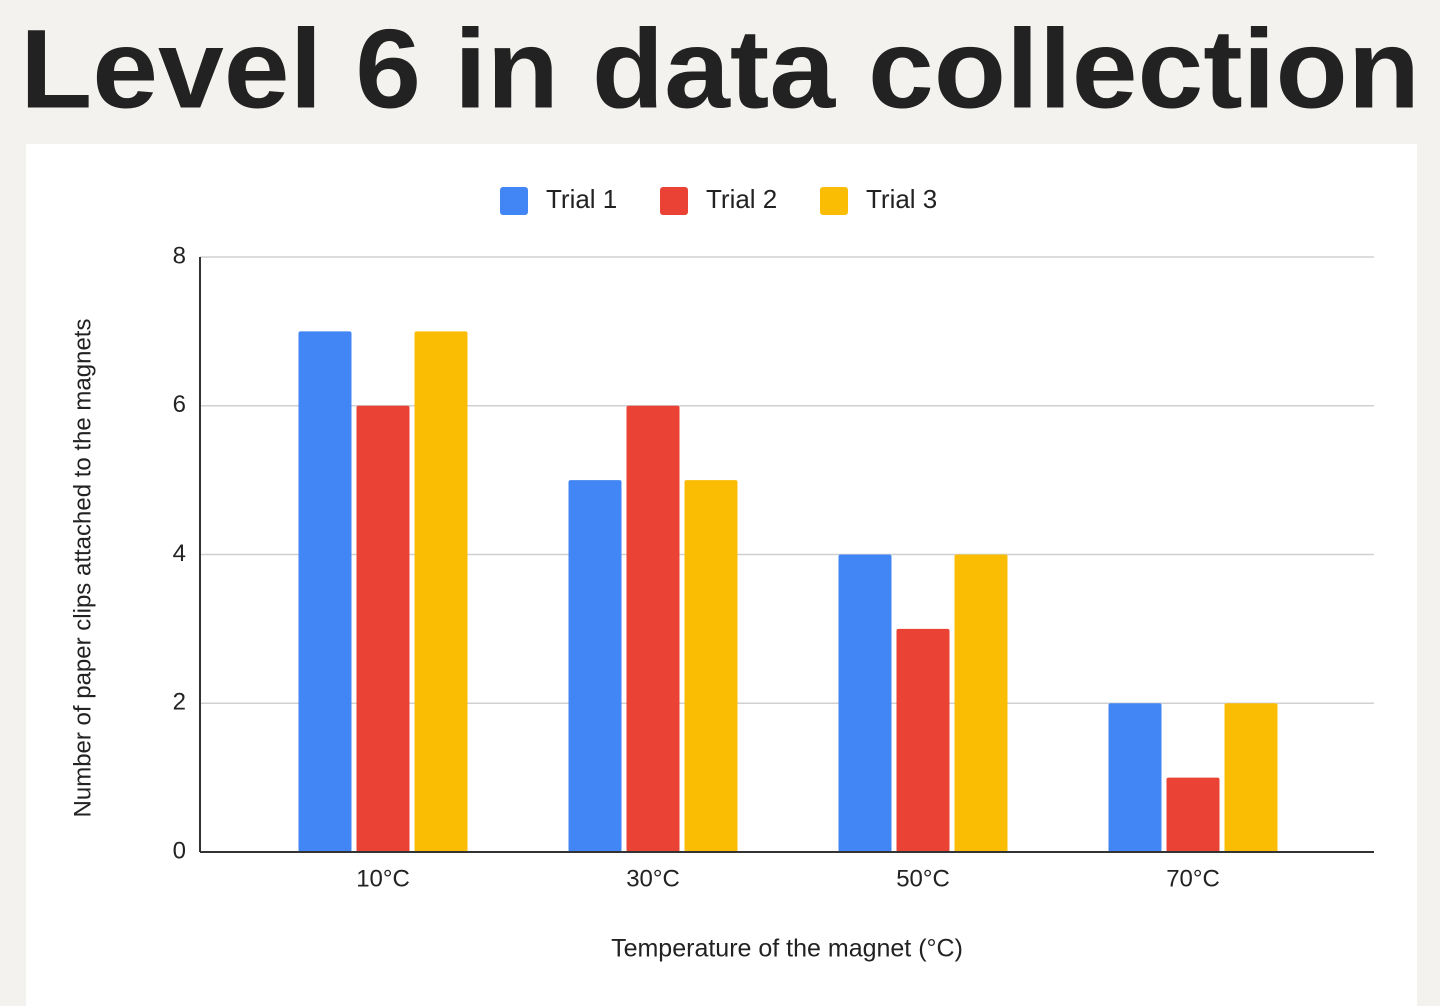 This screenshot has height=1006, width=1440. What do you see at coordinates (581, 199) in the screenshot?
I see `legend-label: Trial 1` at bounding box center [581, 199].